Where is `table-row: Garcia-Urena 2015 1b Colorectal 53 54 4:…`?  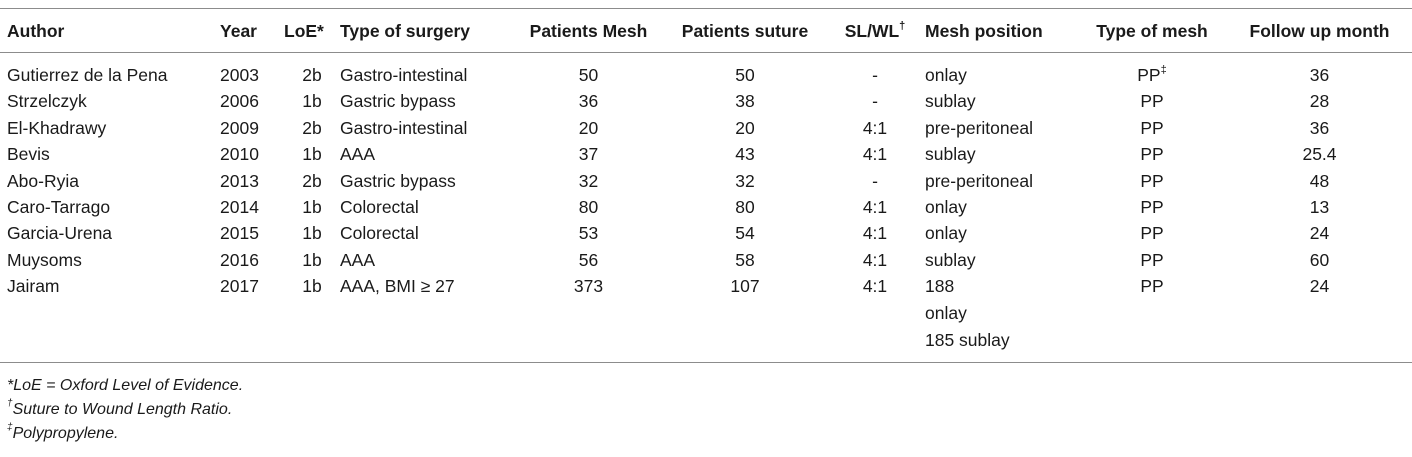
table-row: Garcia-Urena 2015 1b Colorectal 53 54 4:… is located at coordinates (706, 233).